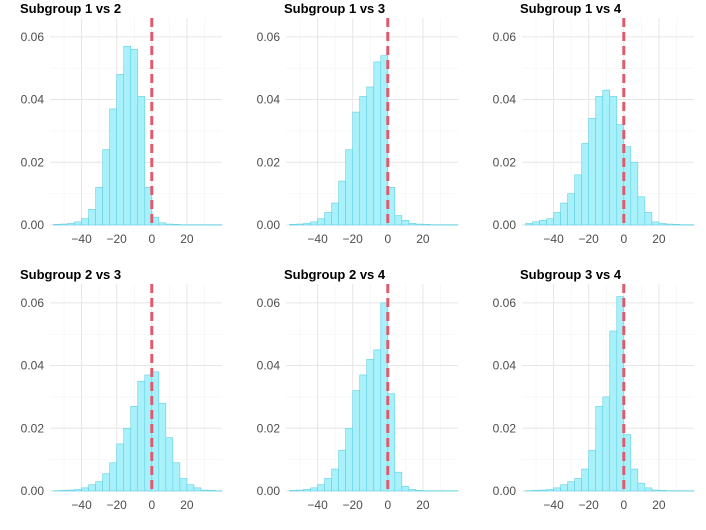 This screenshot has width=706, height=530. What do you see at coordinates (353, 505) in the screenshot?
I see `x-tick-label: −20` at bounding box center [353, 505].